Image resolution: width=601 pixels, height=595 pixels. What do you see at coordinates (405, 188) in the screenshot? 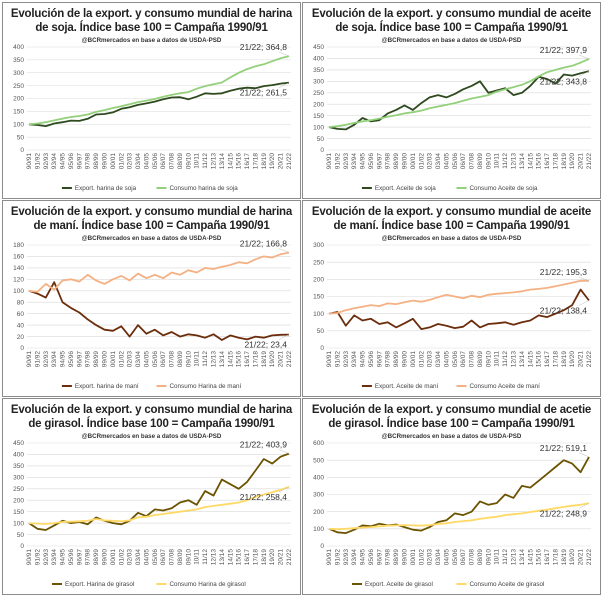
I see `legend-label: Export. Aceite de soja` at bounding box center [405, 188].